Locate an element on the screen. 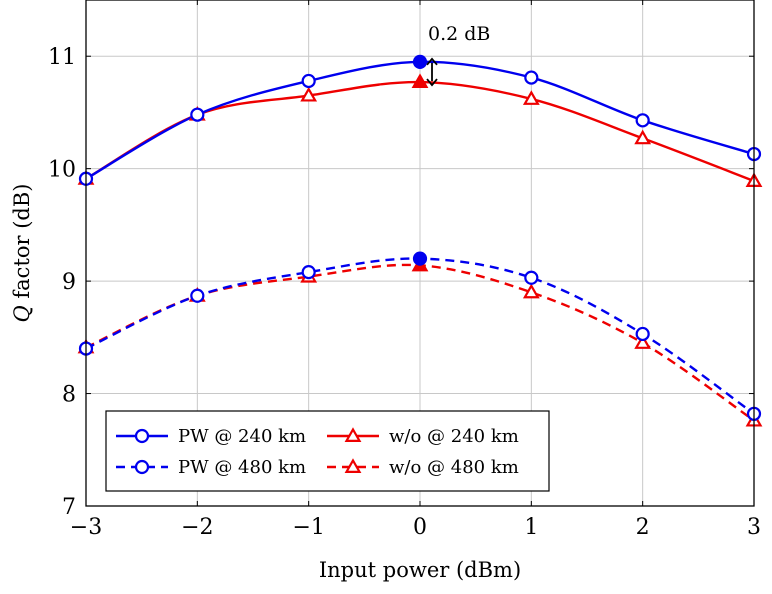 The image size is (772, 594). legend-item: PW @ 240 km is located at coordinates (211, 436).